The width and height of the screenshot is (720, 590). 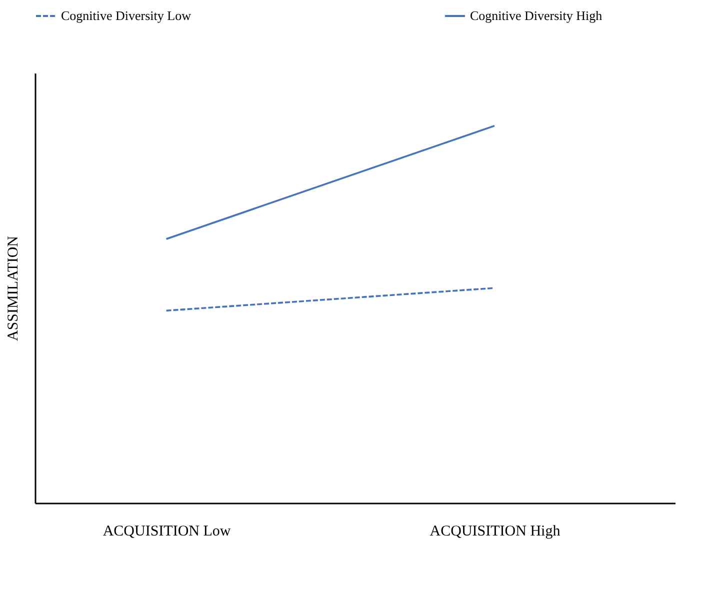 I want to click on legend-label: Cognitive Diversity Low, so click(x=126, y=15).